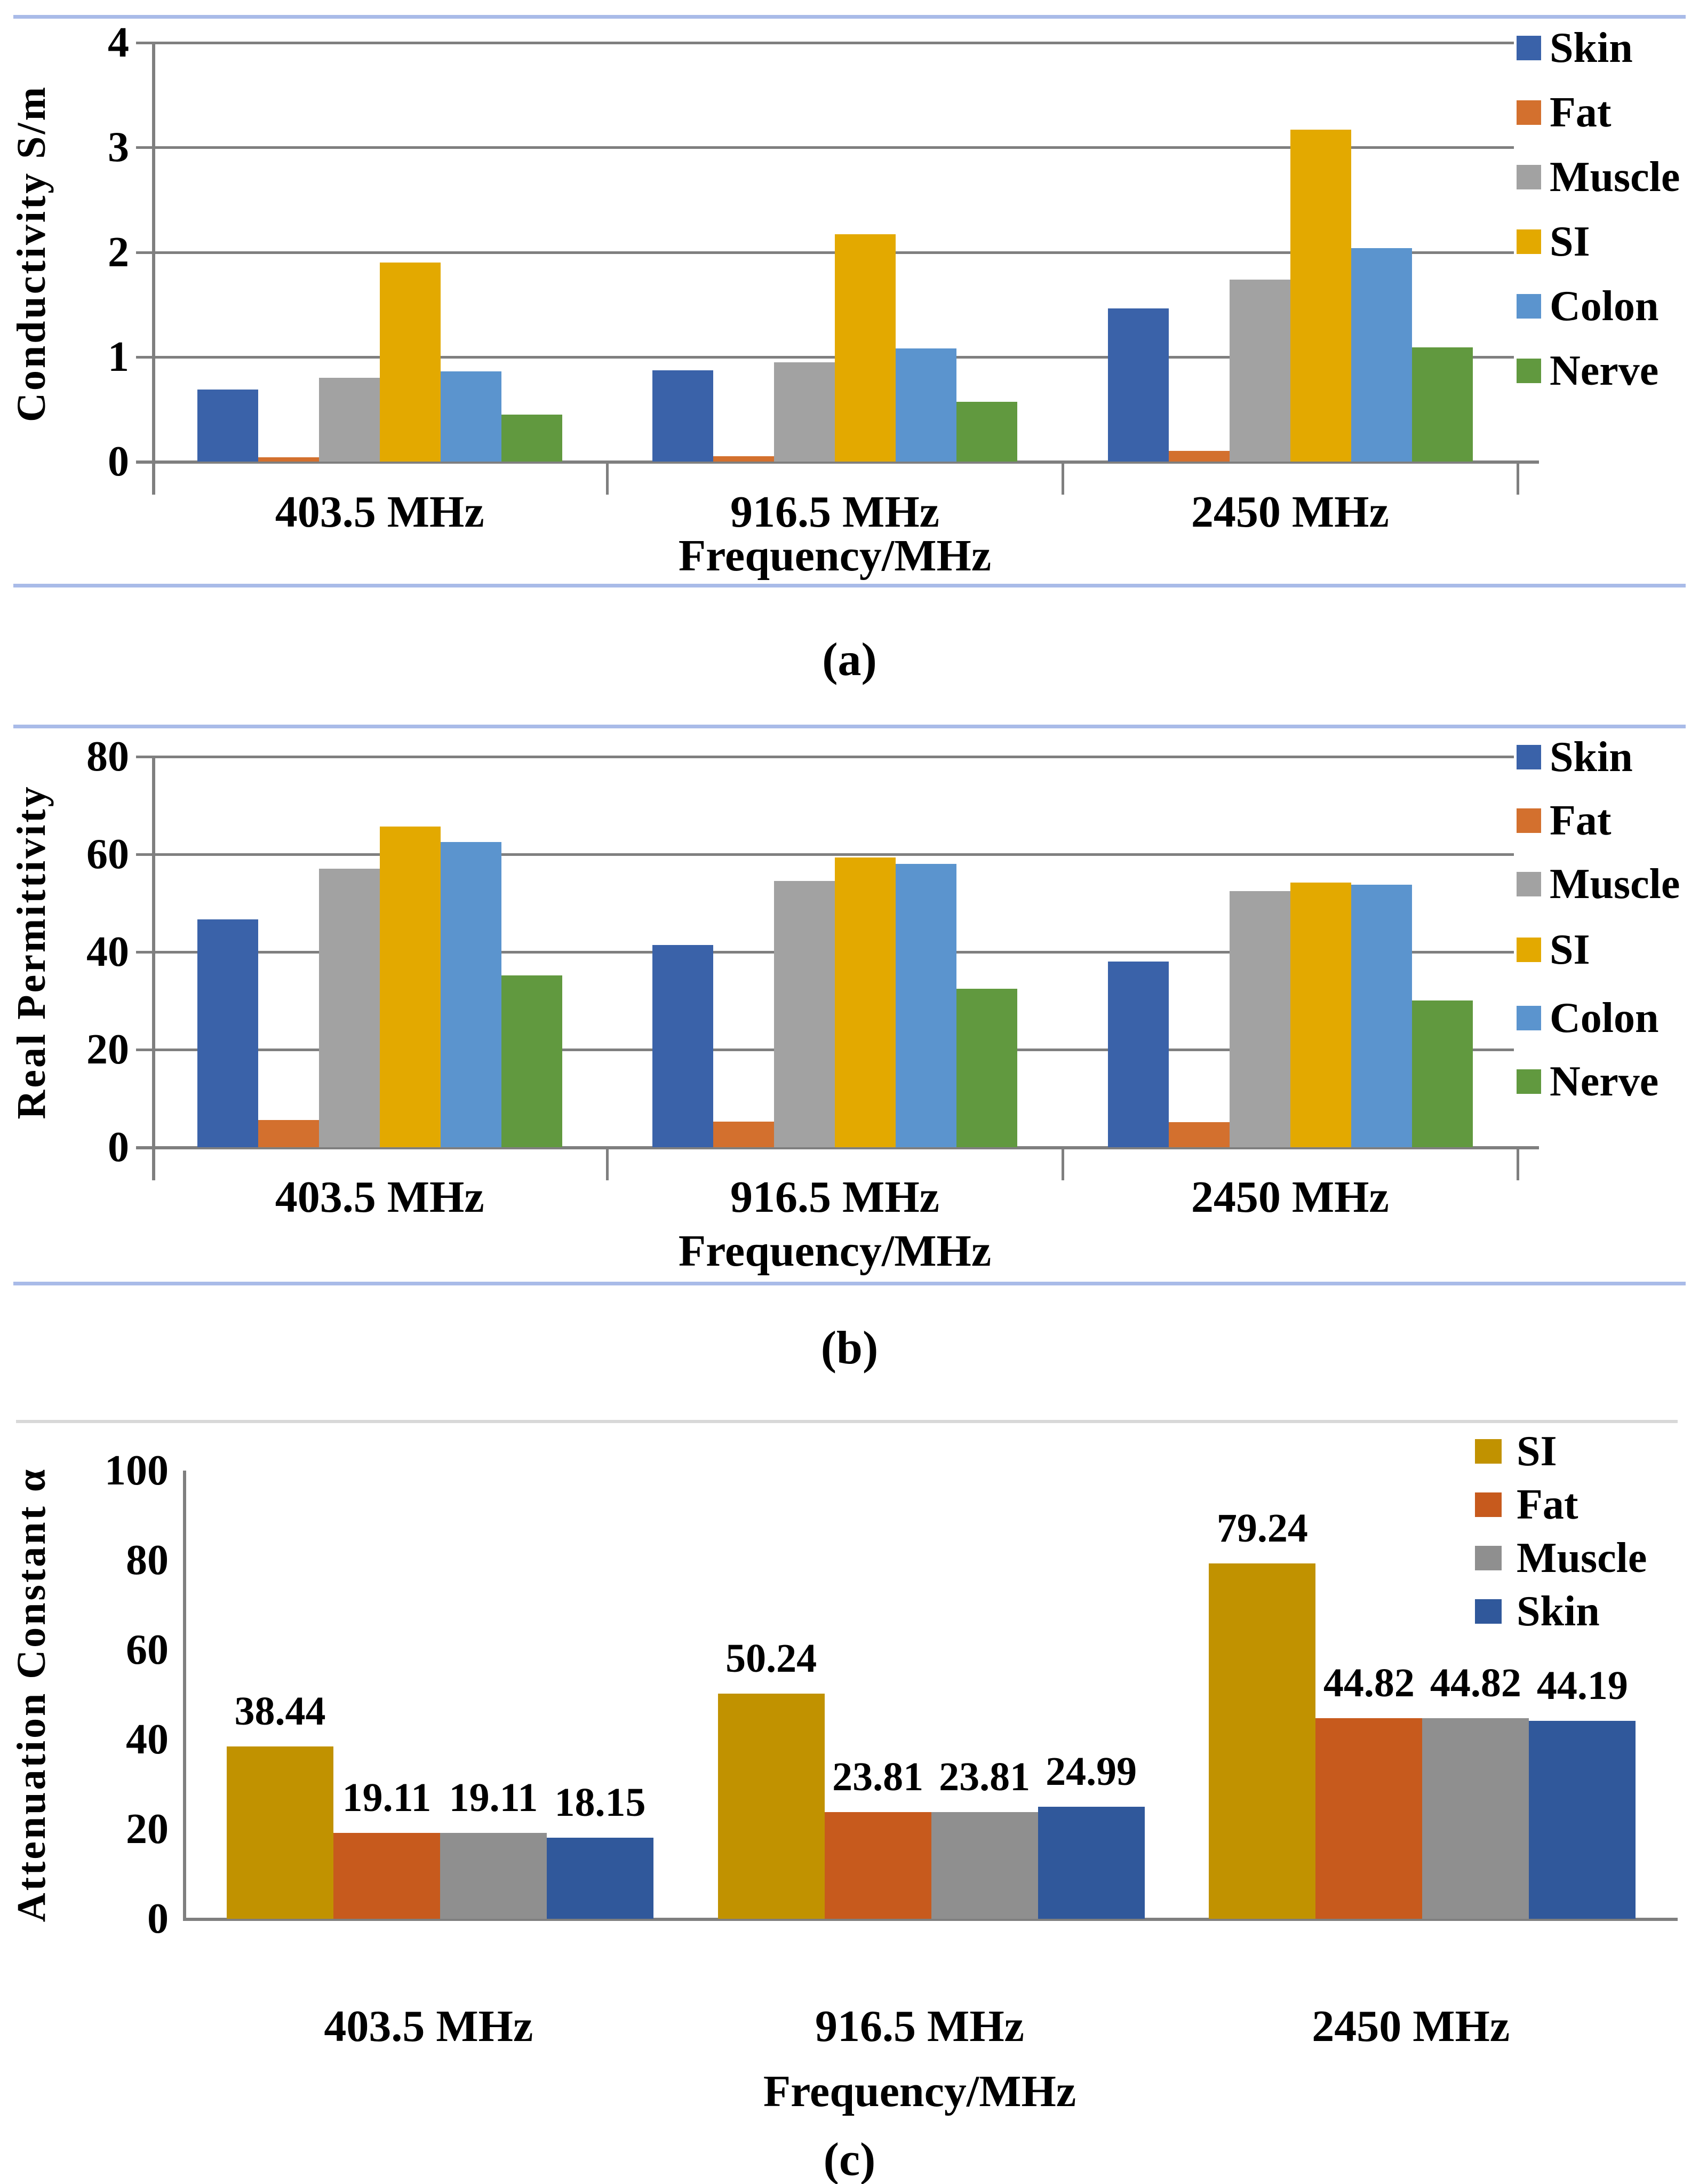 This screenshot has width=1699, height=2184. What do you see at coordinates (118, 147) in the screenshot?
I see `y-tick-label: 3` at bounding box center [118, 147].